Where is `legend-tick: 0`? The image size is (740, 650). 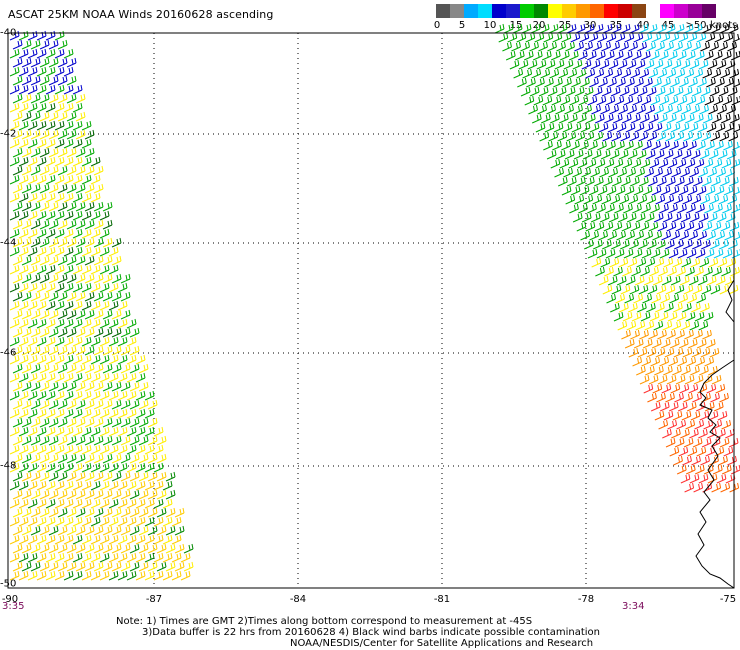
legend-tick: 0 is located at coordinates (437, 25).